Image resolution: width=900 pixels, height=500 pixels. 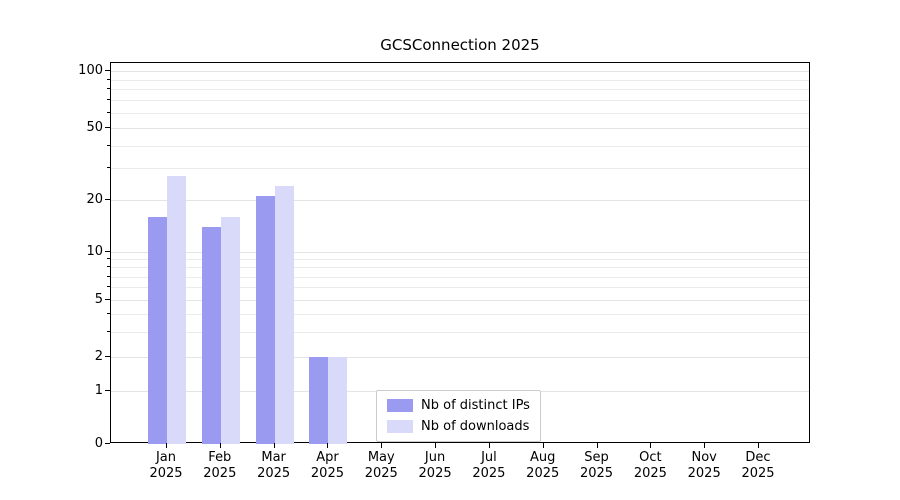 What do you see at coordinates (274, 466) in the screenshot?
I see `x-tick-label: Mar 2025` at bounding box center [274, 466].